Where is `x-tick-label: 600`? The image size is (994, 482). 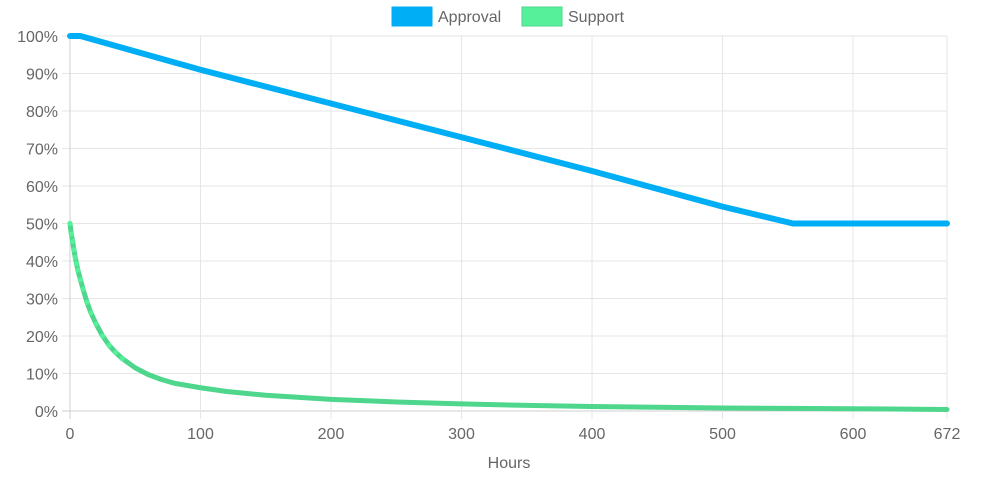
x-tick-label: 600 is located at coordinates (853, 434).